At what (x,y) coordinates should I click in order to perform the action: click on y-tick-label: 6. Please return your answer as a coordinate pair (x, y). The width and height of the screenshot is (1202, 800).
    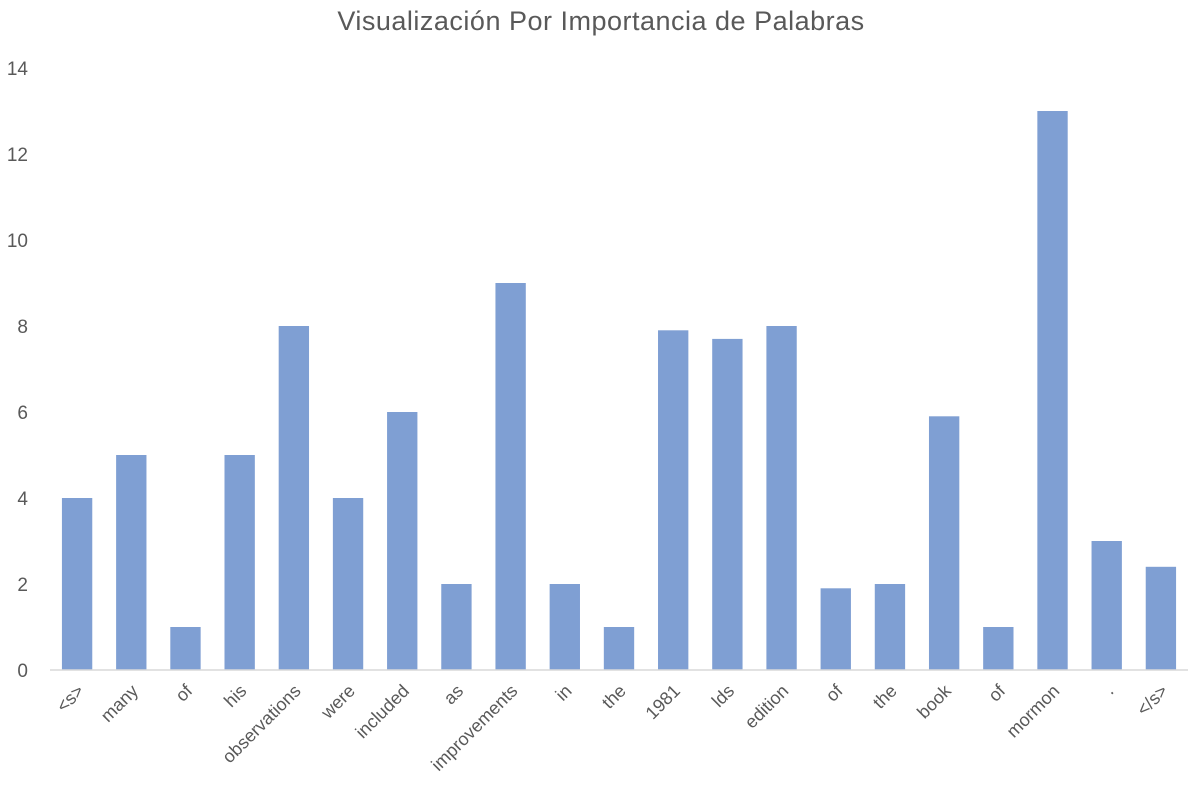
    Looking at the image, I should click on (22, 413).